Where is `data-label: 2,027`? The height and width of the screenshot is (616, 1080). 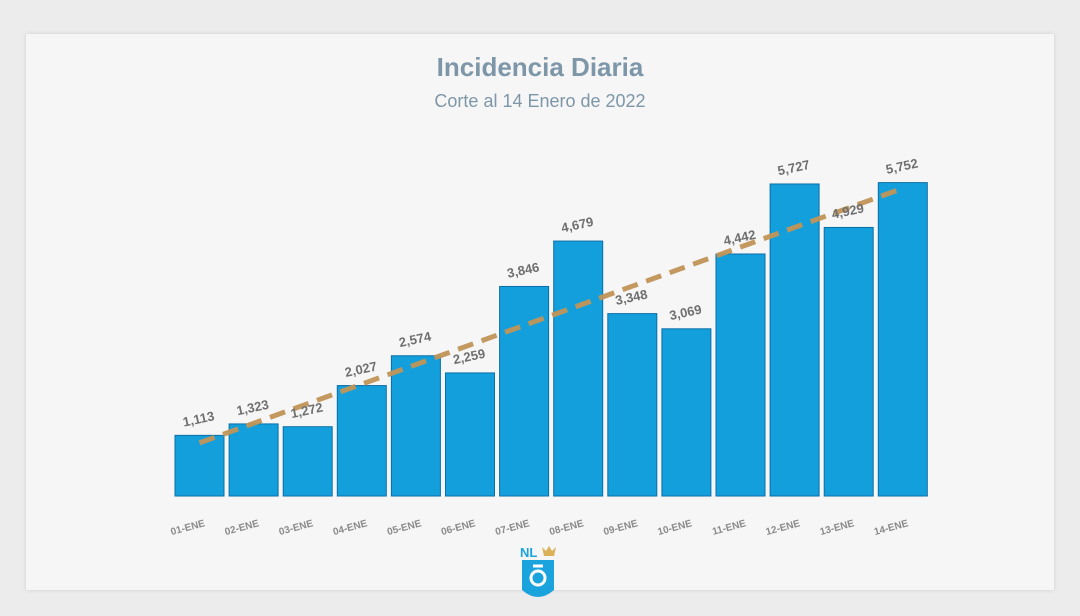 data-label: 2,027 is located at coordinates (360, 368).